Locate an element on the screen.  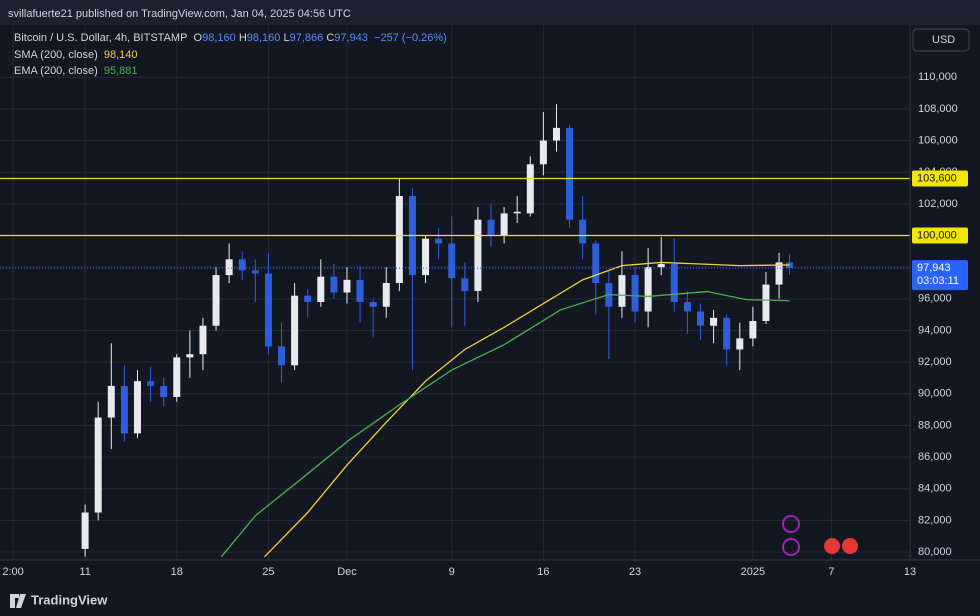
footer-brand: TradingView is located at coordinates (69, 599).